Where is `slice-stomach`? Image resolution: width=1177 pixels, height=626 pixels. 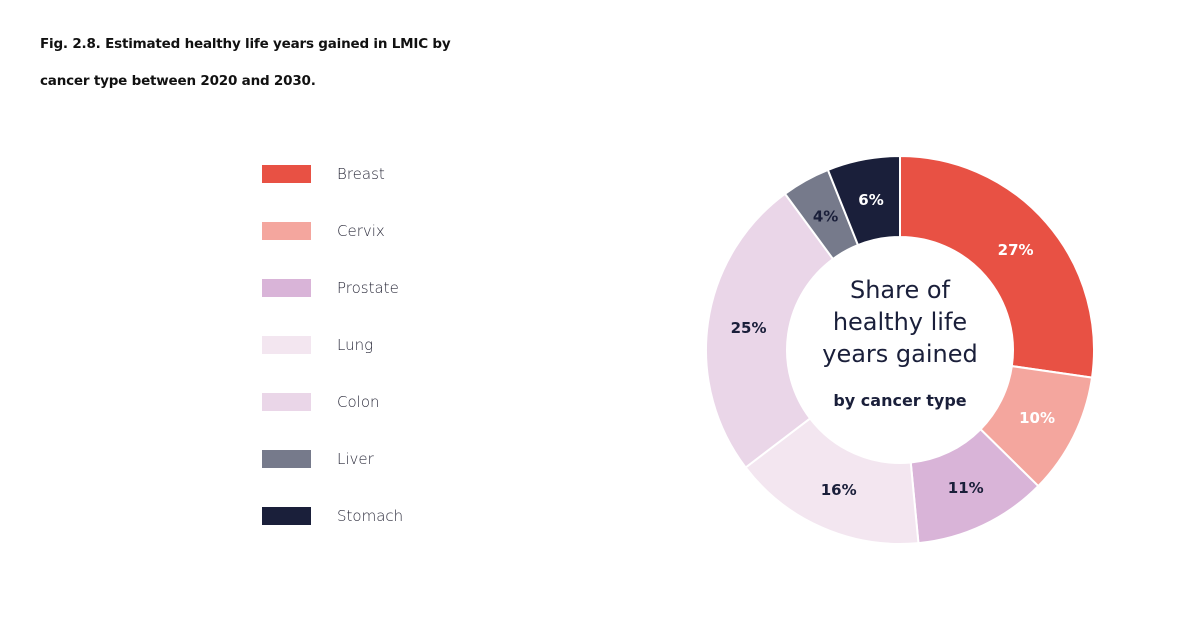
slice-stomach is located at coordinates (863, 200).